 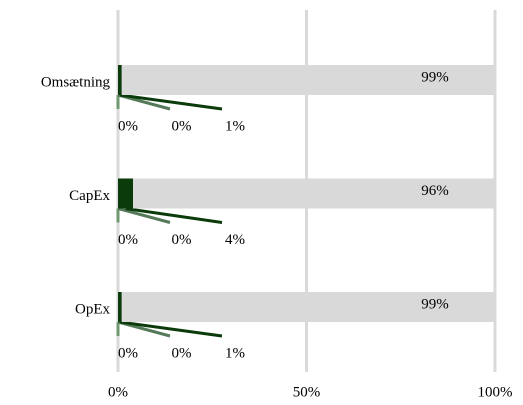 What do you see at coordinates (435, 191) in the screenshot?
I see `value-label: 96%` at bounding box center [435, 191].